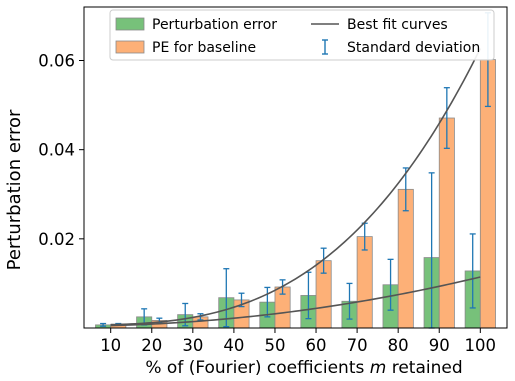 The height and width of the screenshot is (381, 515). I want to click on x-tick-label-20: 20, so click(151, 345).